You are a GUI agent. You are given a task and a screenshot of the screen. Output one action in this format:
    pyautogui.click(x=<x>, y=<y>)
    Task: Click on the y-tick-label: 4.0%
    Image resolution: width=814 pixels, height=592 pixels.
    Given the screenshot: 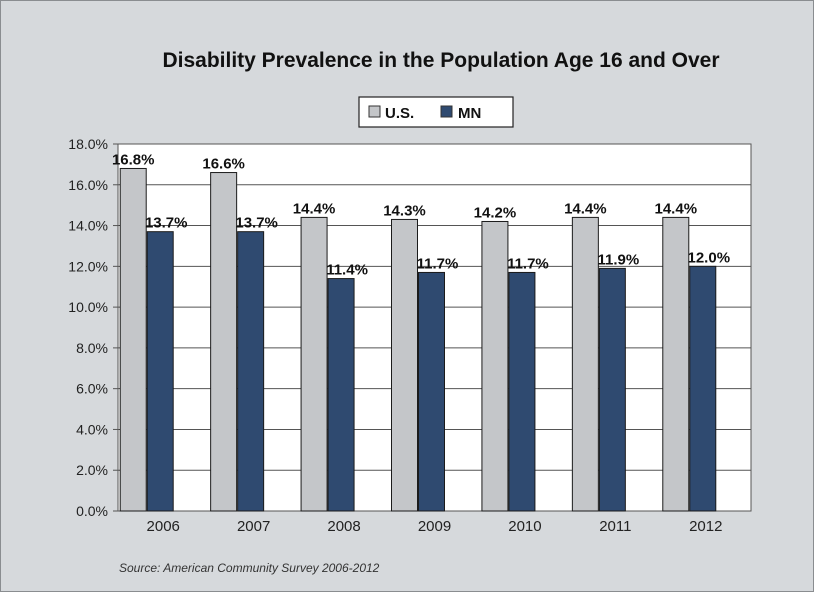 What is the action you would take?
    pyautogui.click(x=92, y=429)
    